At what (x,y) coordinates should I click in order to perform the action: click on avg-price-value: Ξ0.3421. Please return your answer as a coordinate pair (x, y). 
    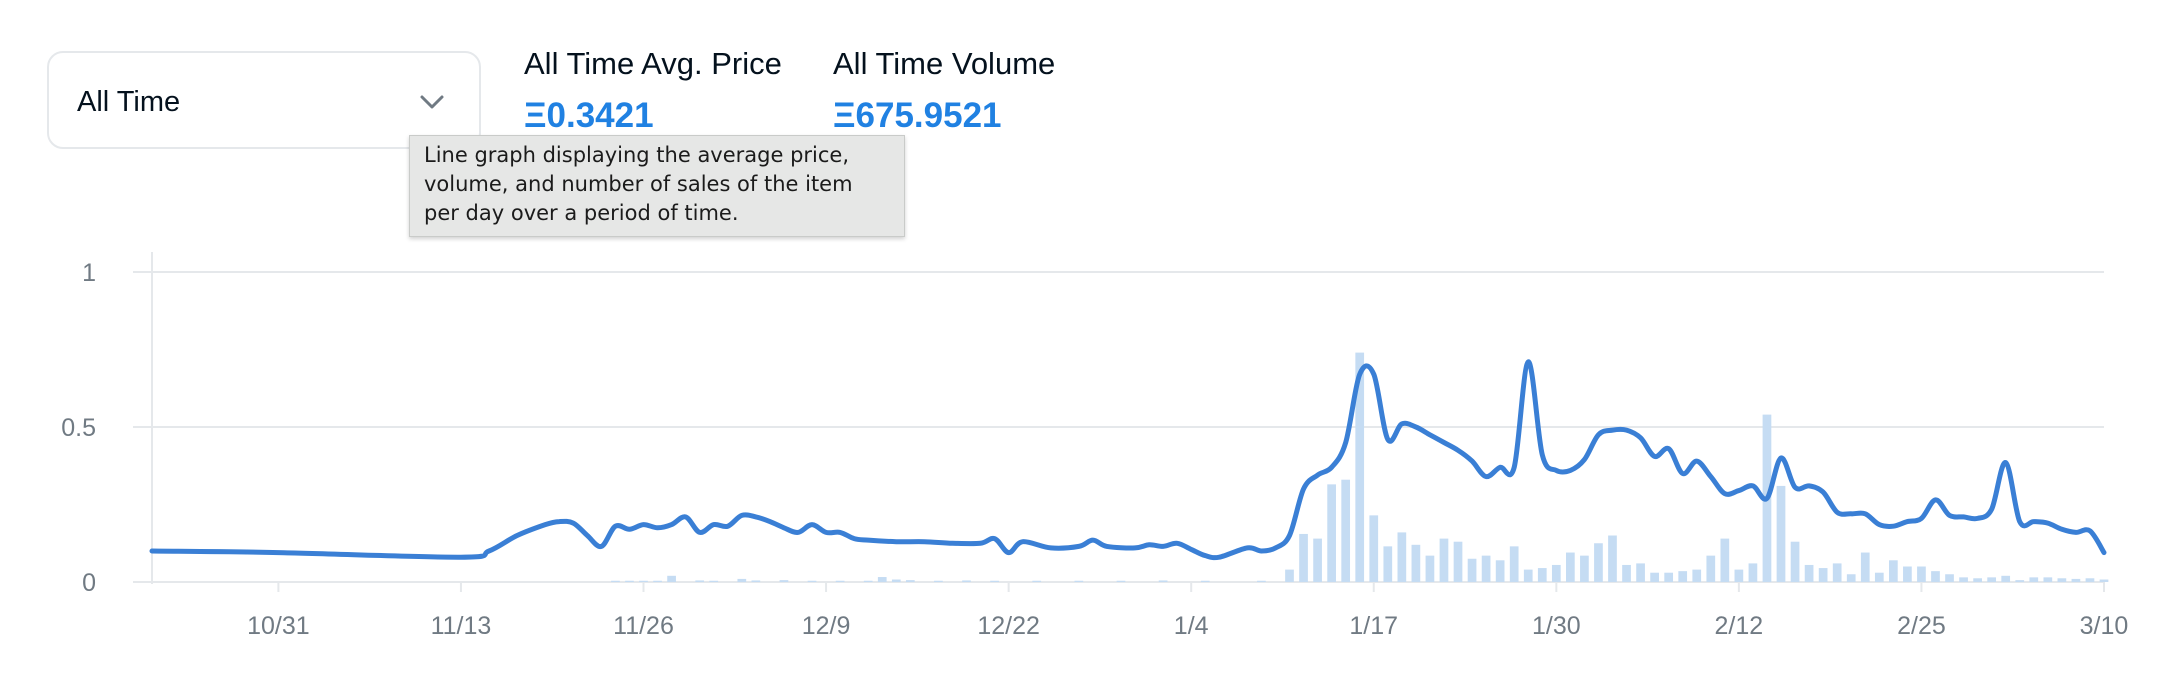
    Looking at the image, I should click on (589, 115).